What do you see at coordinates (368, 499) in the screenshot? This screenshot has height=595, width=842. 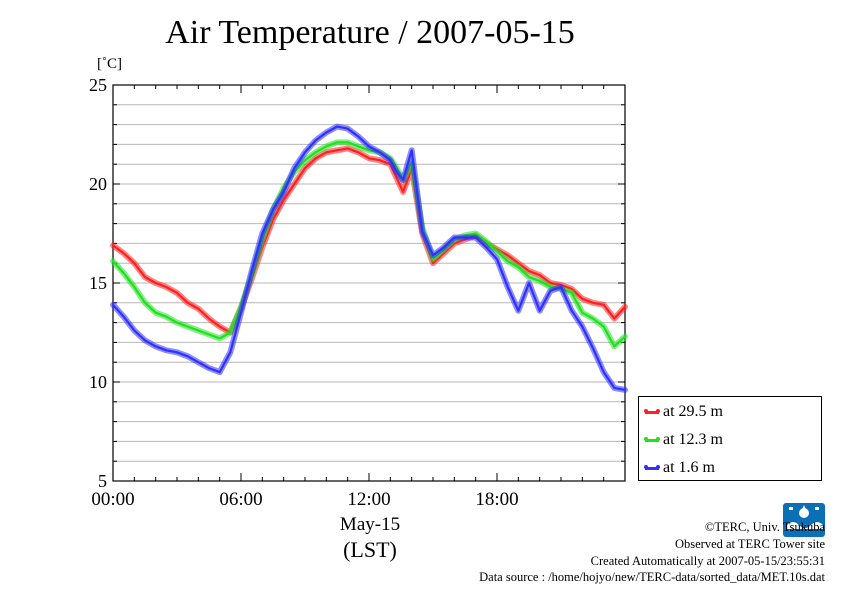 I see `x-tick-label: 12:00` at bounding box center [368, 499].